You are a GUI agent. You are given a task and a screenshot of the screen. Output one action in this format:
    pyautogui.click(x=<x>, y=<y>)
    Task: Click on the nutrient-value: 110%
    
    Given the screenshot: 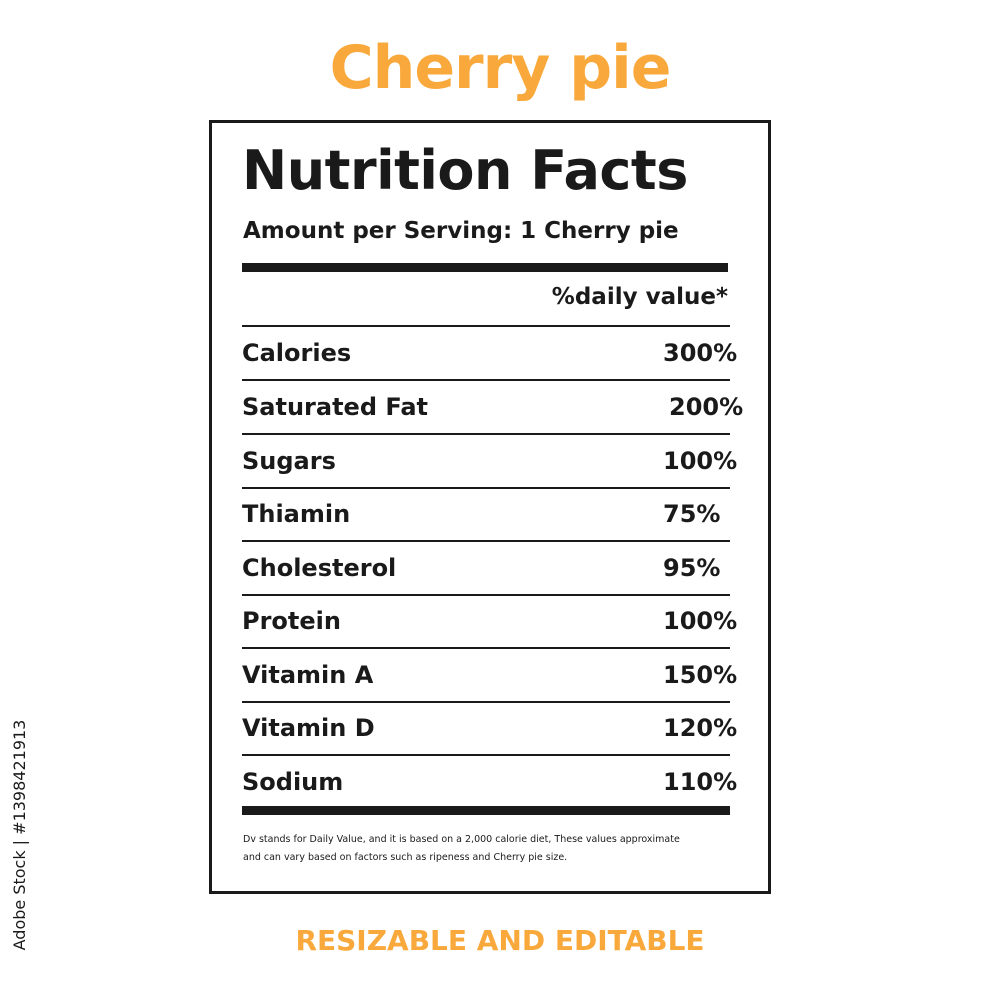 What is the action you would take?
    pyautogui.click(x=700, y=782)
    